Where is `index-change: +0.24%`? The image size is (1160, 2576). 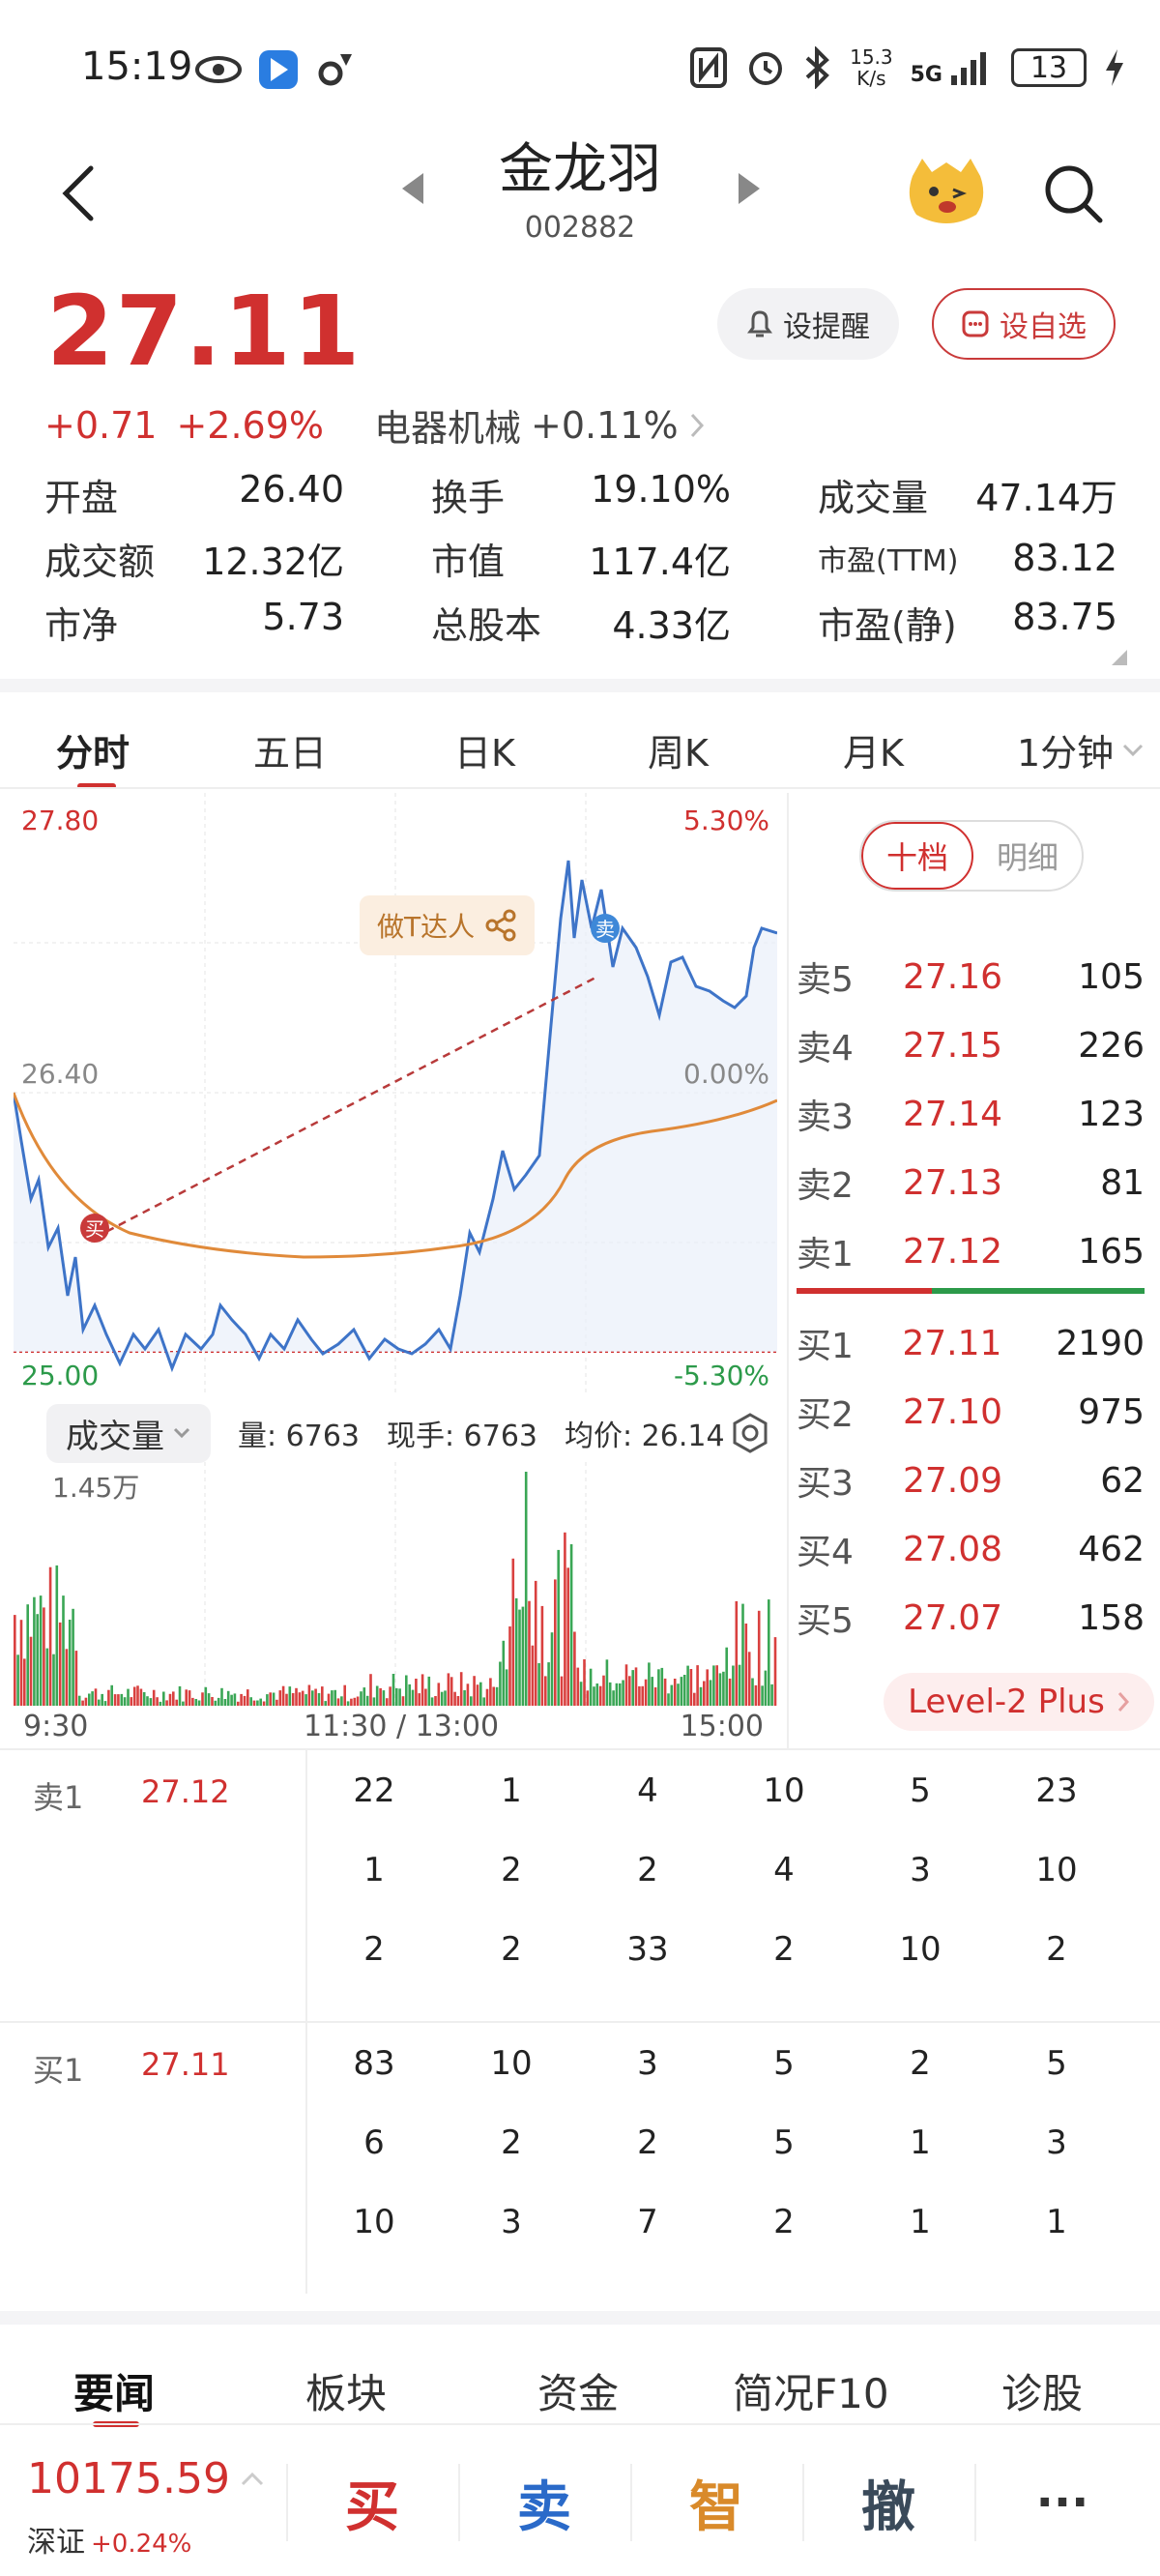
index-change: +0.24% is located at coordinates (141, 2544).